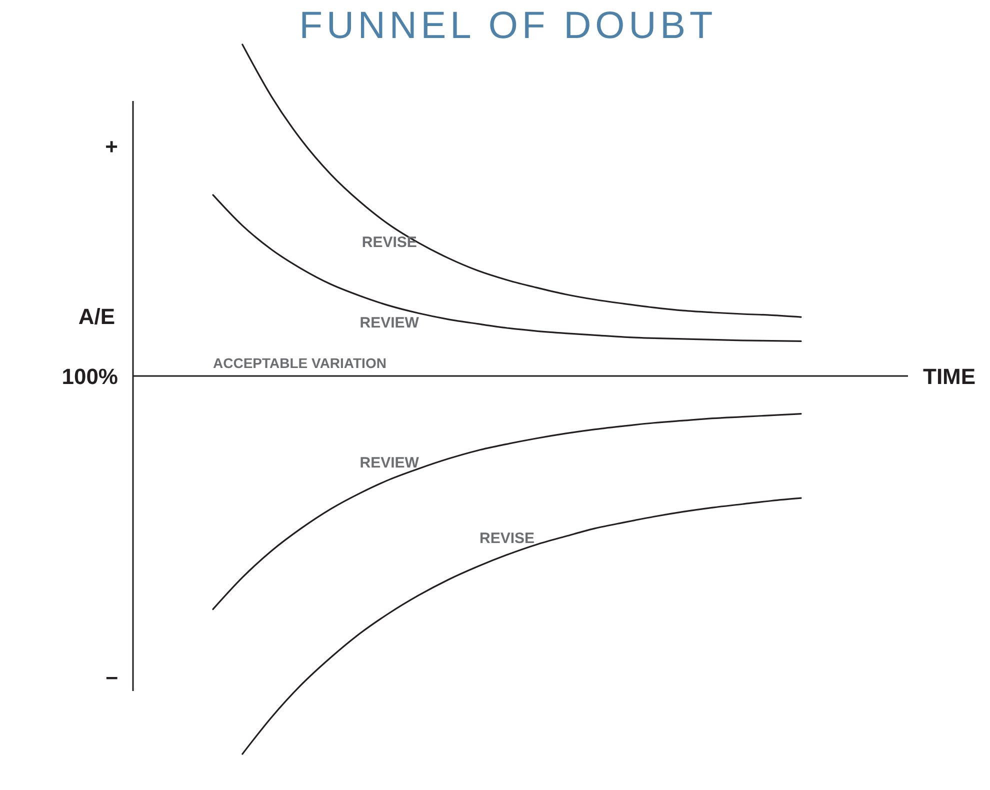 The height and width of the screenshot is (790, 990). Describe the element at coordinates (299, 363) in the screenshot. I see `annotation: ACCEPTABLE VARIATION` at that location.